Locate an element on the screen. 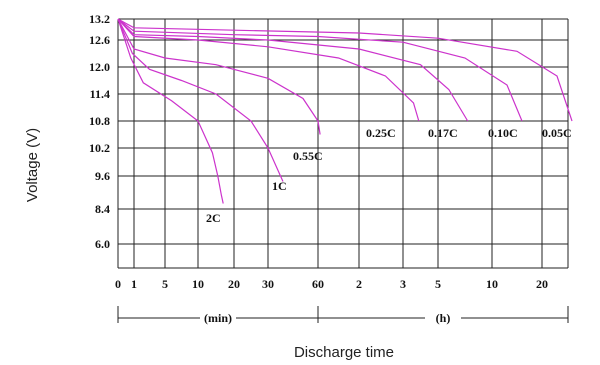  curve-1C is located at coordinates (200, 100).